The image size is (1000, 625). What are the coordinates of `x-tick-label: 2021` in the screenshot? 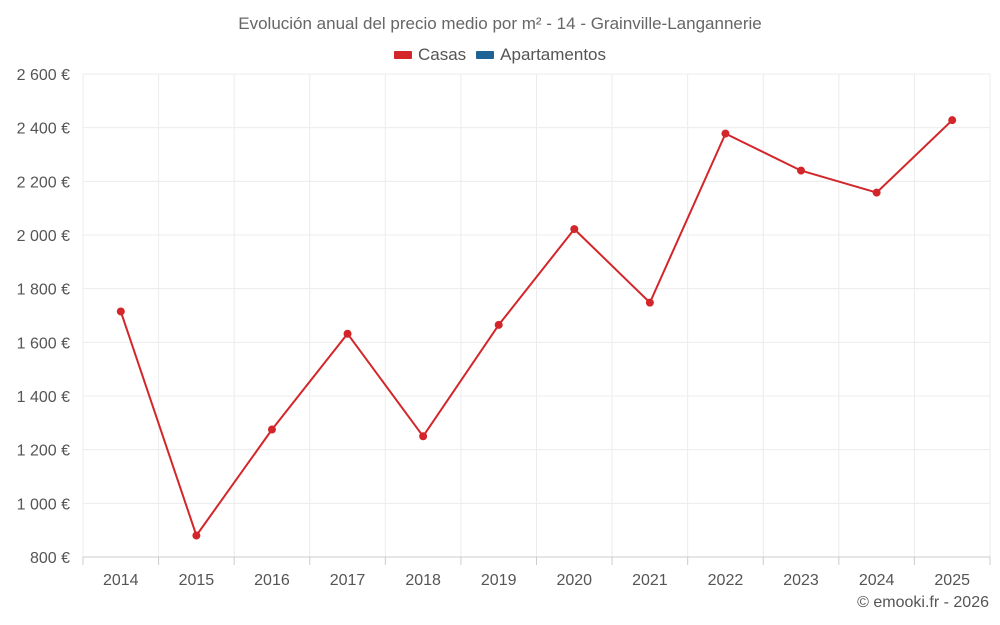 It's located at (650, 580).